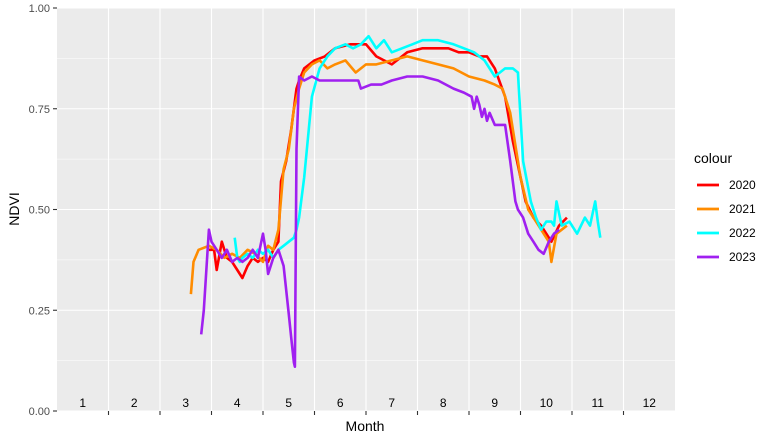 The image size is (773, 442). What do you see at coordinates (742, 233) in the screenshot?
I see `legend-label-2022: 2022` at bounding box center [742, 233].